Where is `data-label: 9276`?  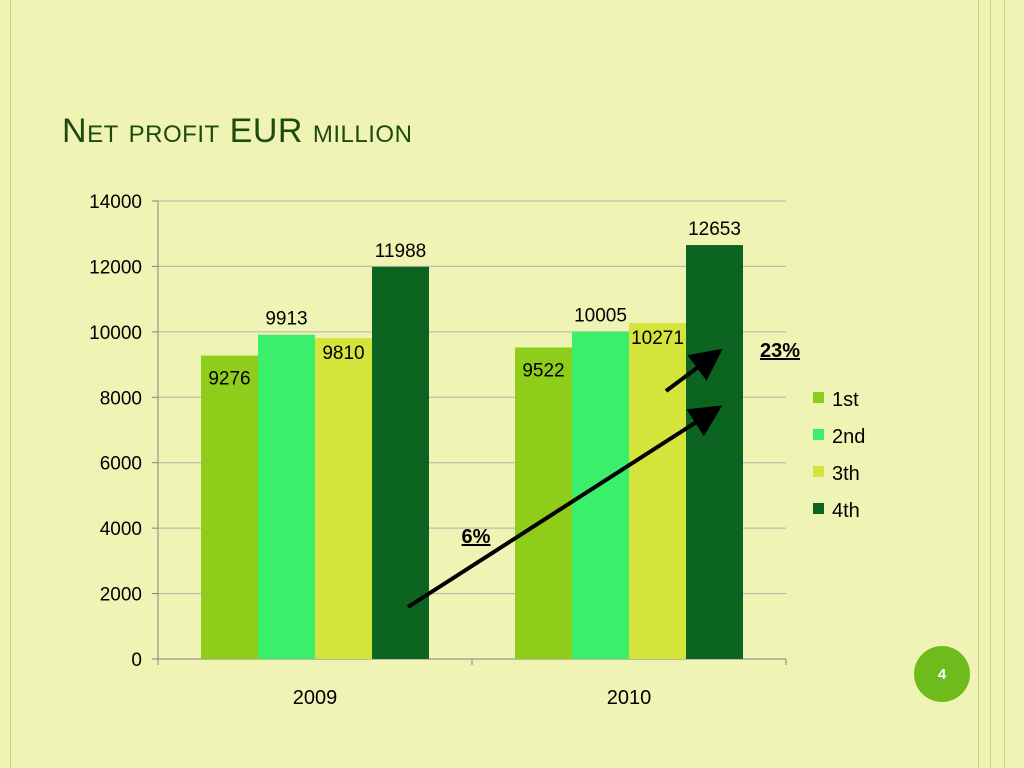
data-label: 9276 is located at coordinates (229, 379).